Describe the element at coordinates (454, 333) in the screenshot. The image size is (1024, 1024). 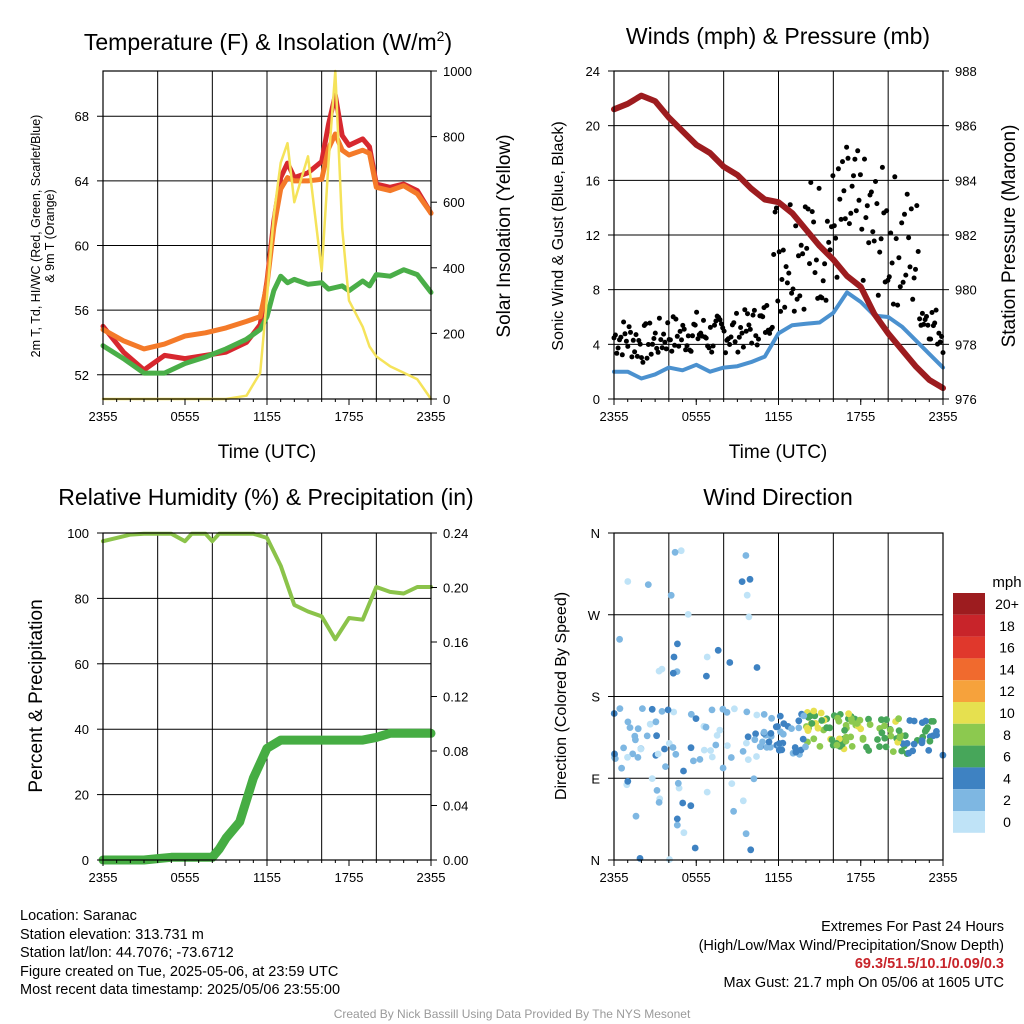
I see `y-right-tick-label: 200` at that location.